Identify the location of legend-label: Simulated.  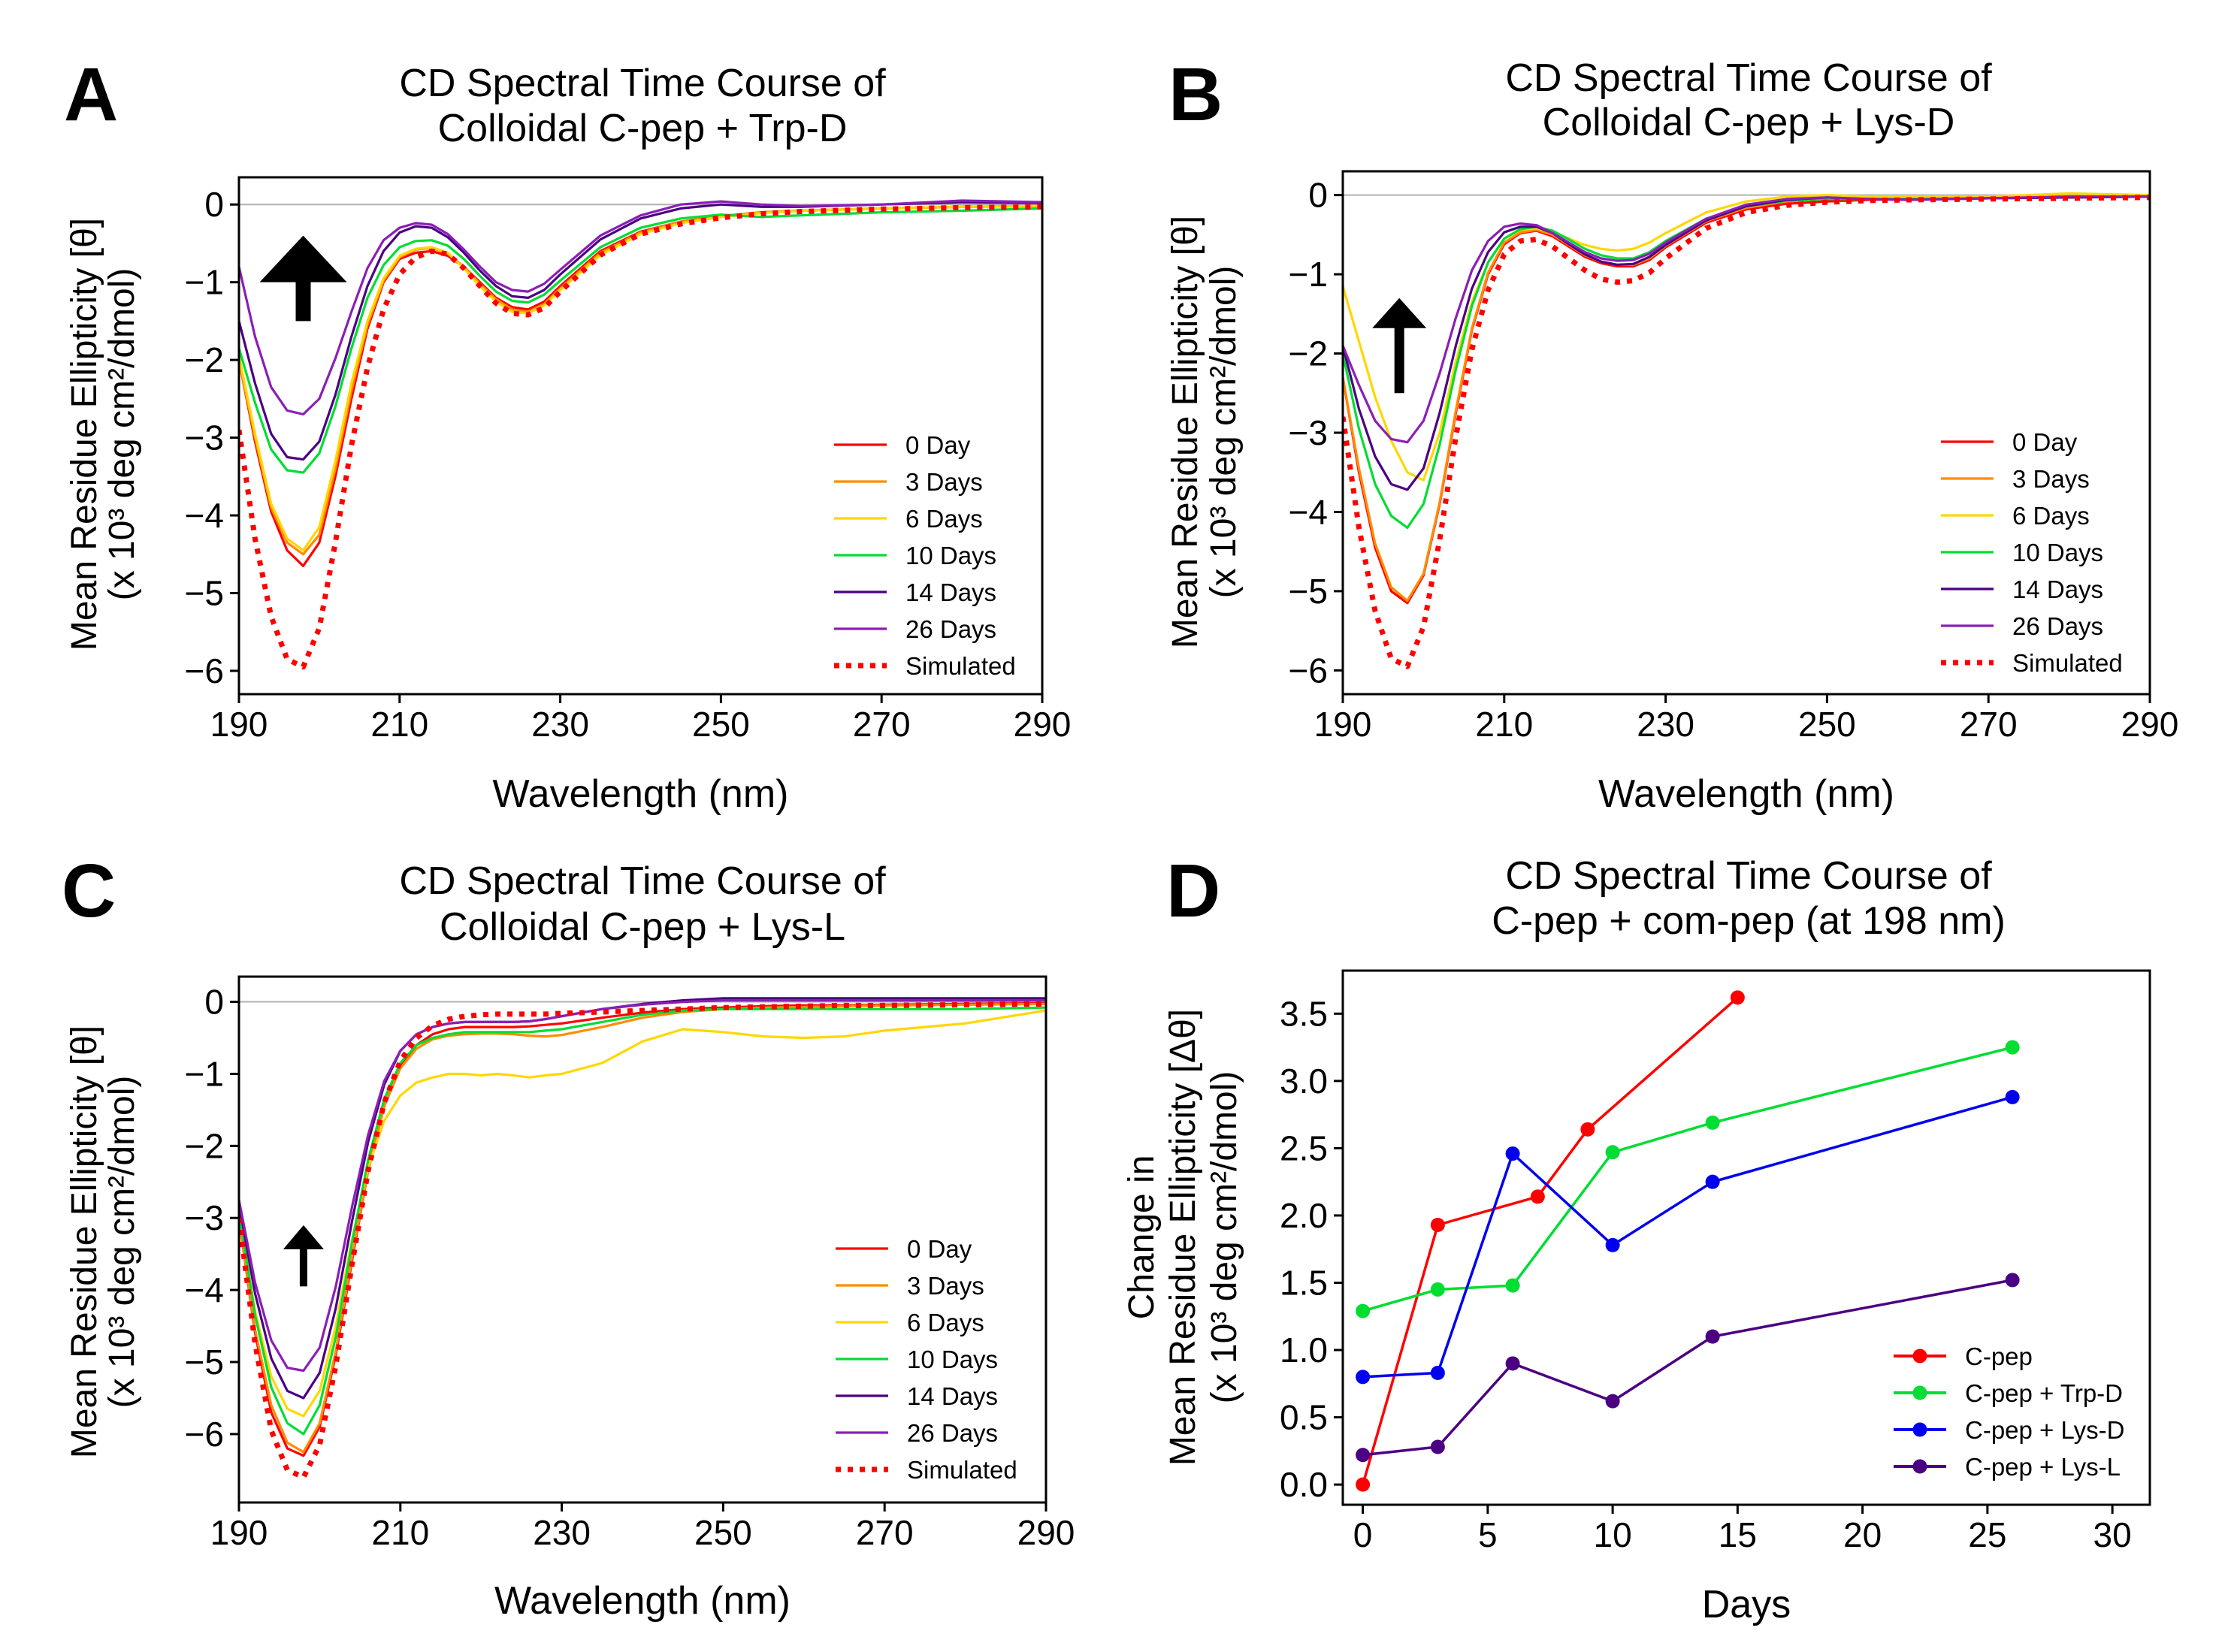
(2067, 663).